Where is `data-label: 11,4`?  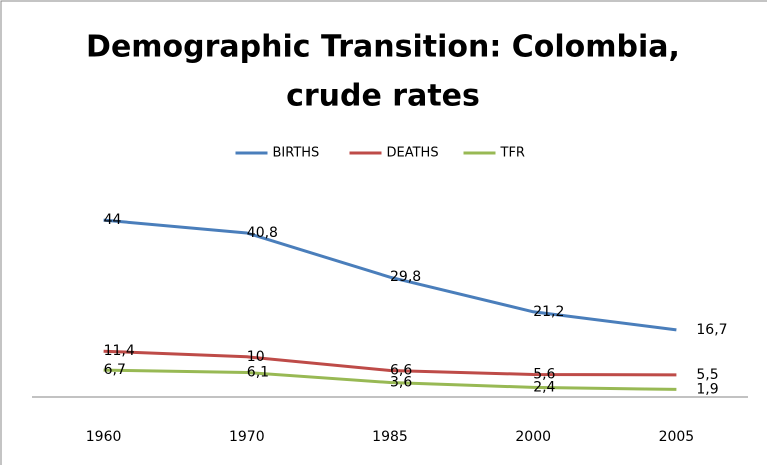
data-label: 11,4 is located at coordinates (119, 351).